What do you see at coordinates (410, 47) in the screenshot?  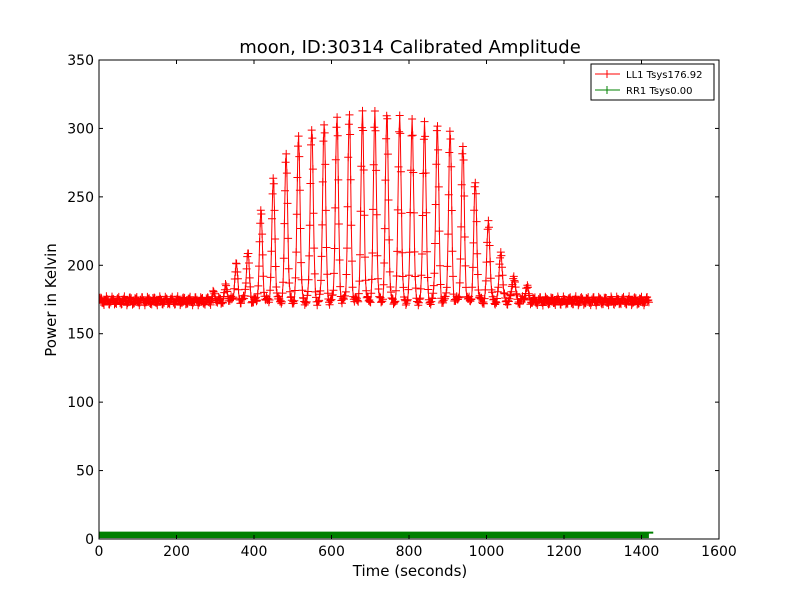 I see `chart-title: moon, ID:30314 Calibrated Amplitude` at bounding box center [410, 47].